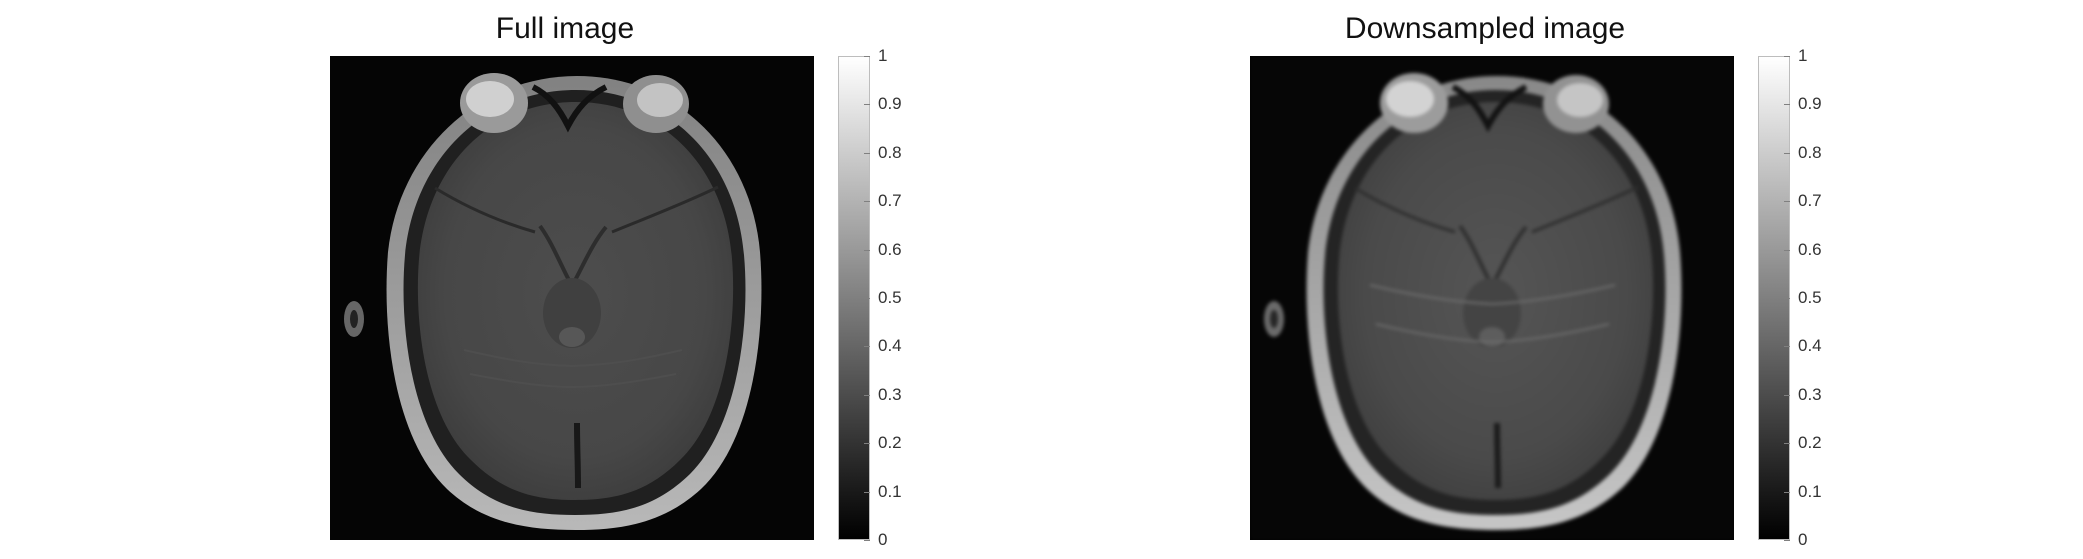 The width and height of the screenshot is (2083, 559). What do you see at coordinates (565, 28) in the screenshot?
I see `full-image-title: Full image` at bounding box center [565, 28].